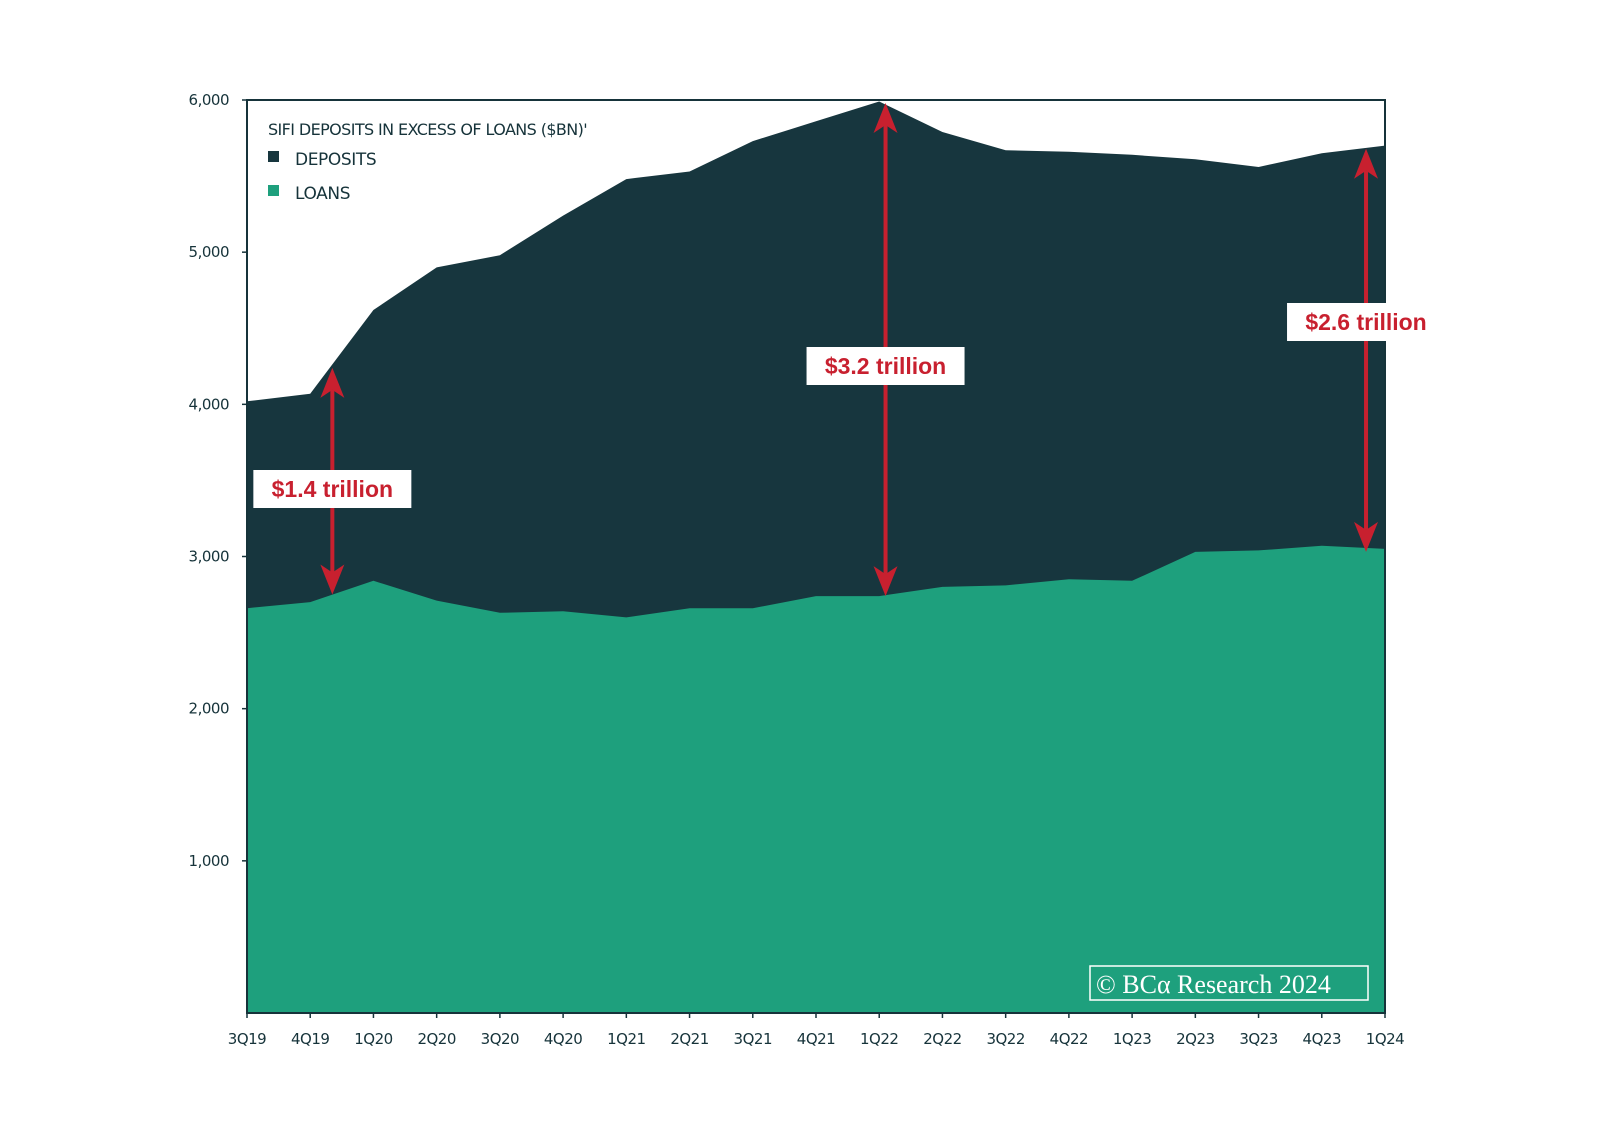 This screenshot has width=1598, height=1144. Describe the element at coordinates (942, 1039) in the screenshot. I see `x-tick-label: 2Q22` at that location.